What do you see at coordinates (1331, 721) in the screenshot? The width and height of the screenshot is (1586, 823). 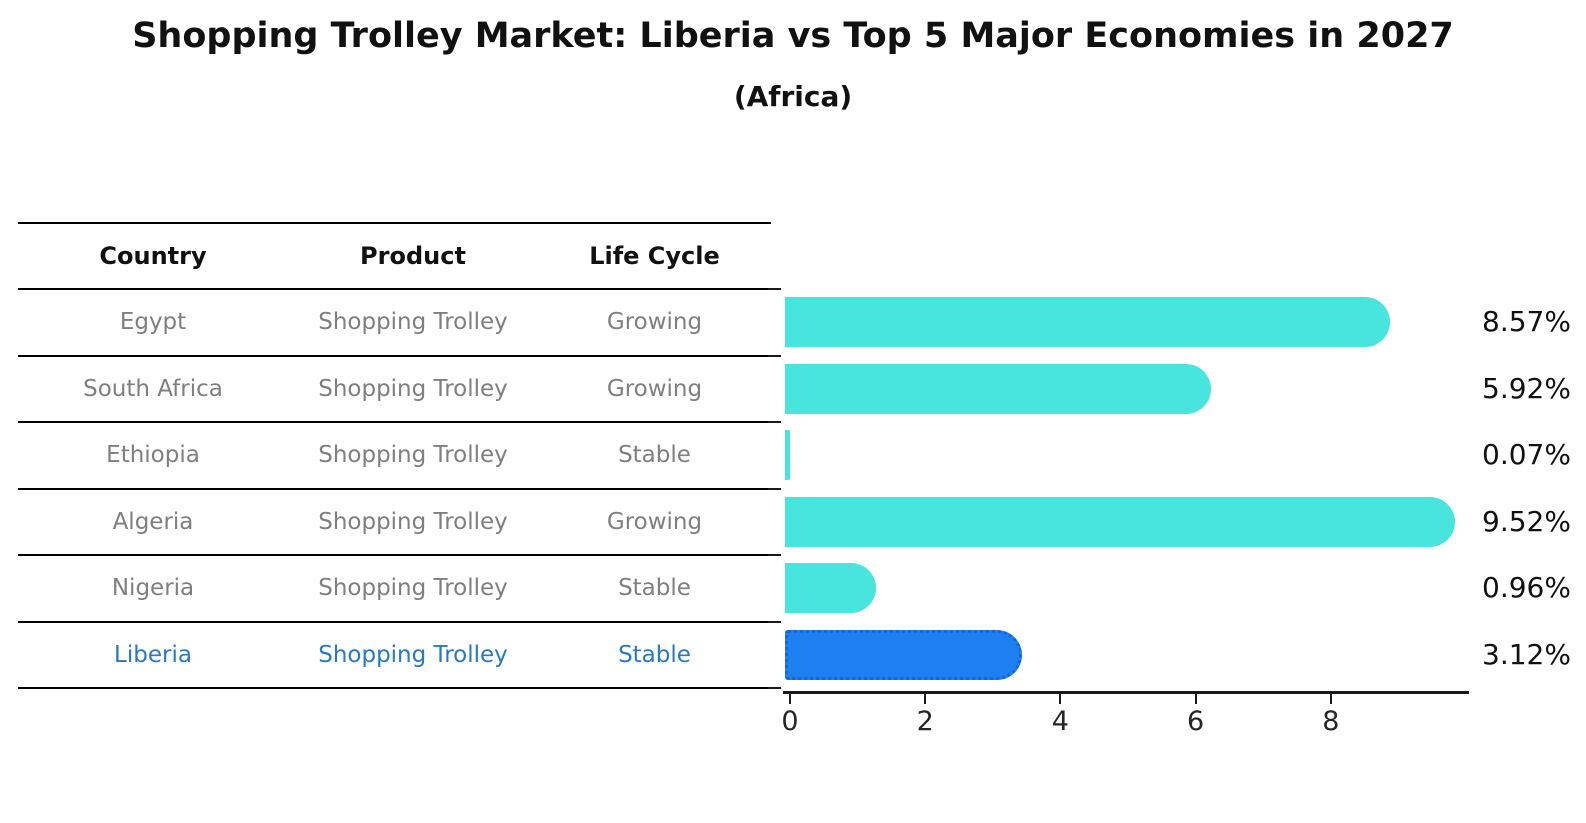 I see `x-tick-label: 8` at bounding box center [1331, 721].